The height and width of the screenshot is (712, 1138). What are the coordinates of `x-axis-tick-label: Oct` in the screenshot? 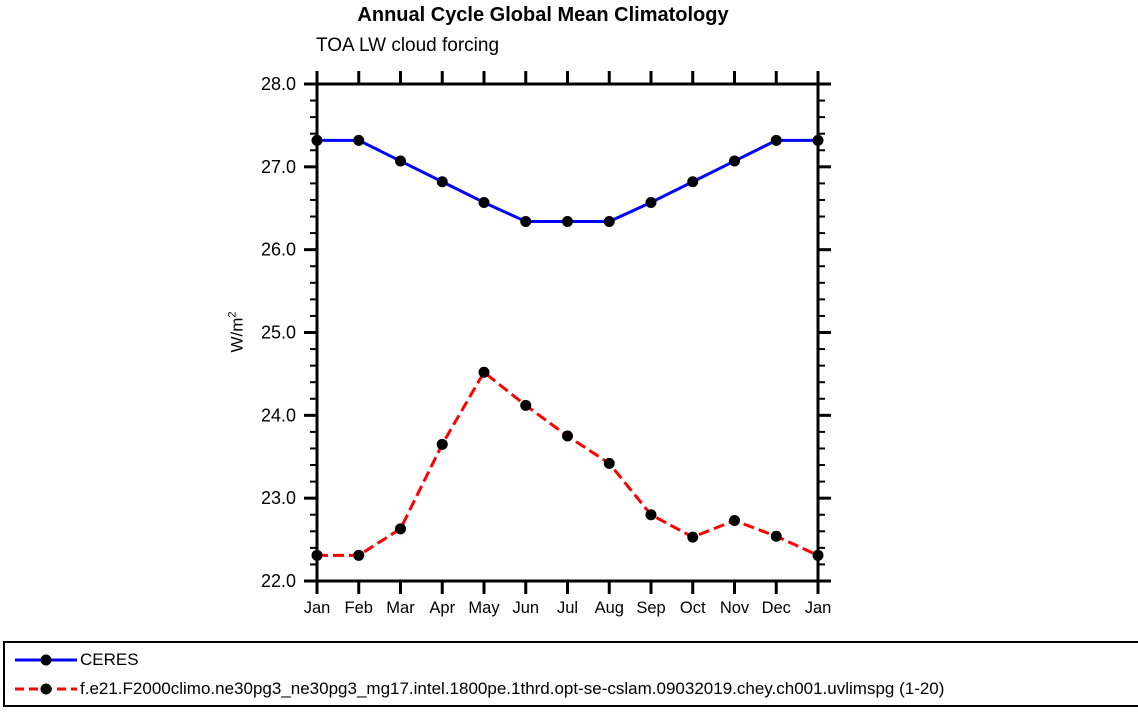 It's located at (693, 608).